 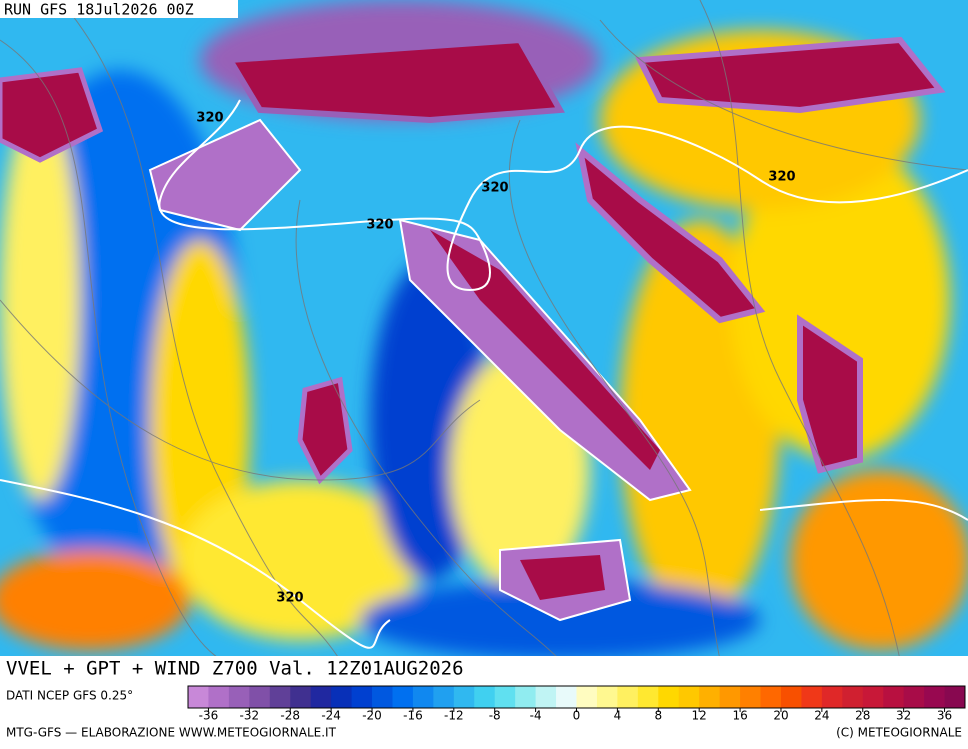 I want to click on colorbar-tick-label: 4, so click(x=618, y=716).